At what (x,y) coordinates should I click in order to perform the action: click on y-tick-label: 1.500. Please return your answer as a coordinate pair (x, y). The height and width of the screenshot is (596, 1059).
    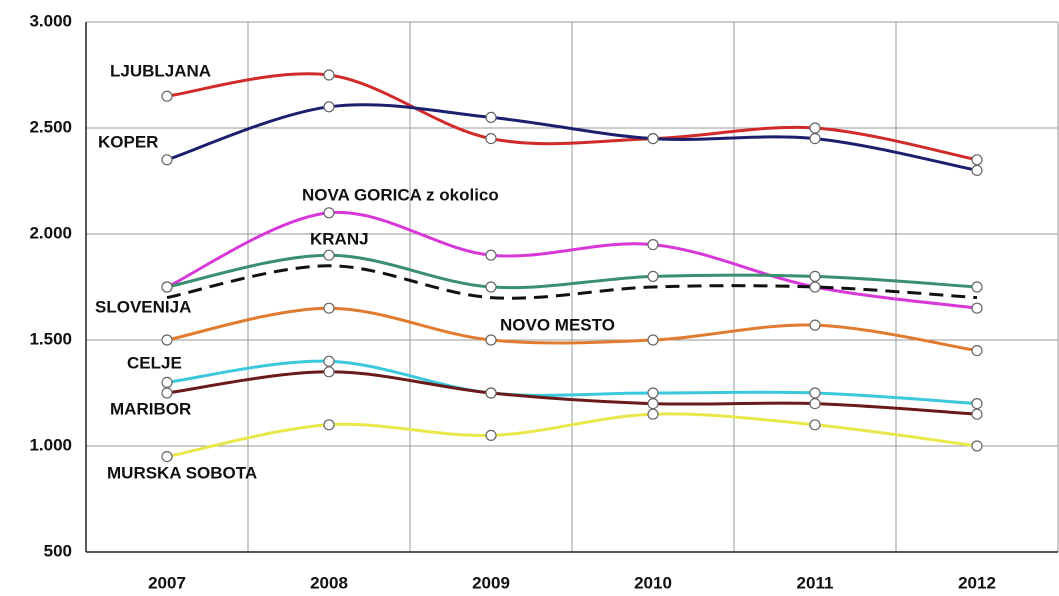
    Looking at the image, I should click on (50, 338).